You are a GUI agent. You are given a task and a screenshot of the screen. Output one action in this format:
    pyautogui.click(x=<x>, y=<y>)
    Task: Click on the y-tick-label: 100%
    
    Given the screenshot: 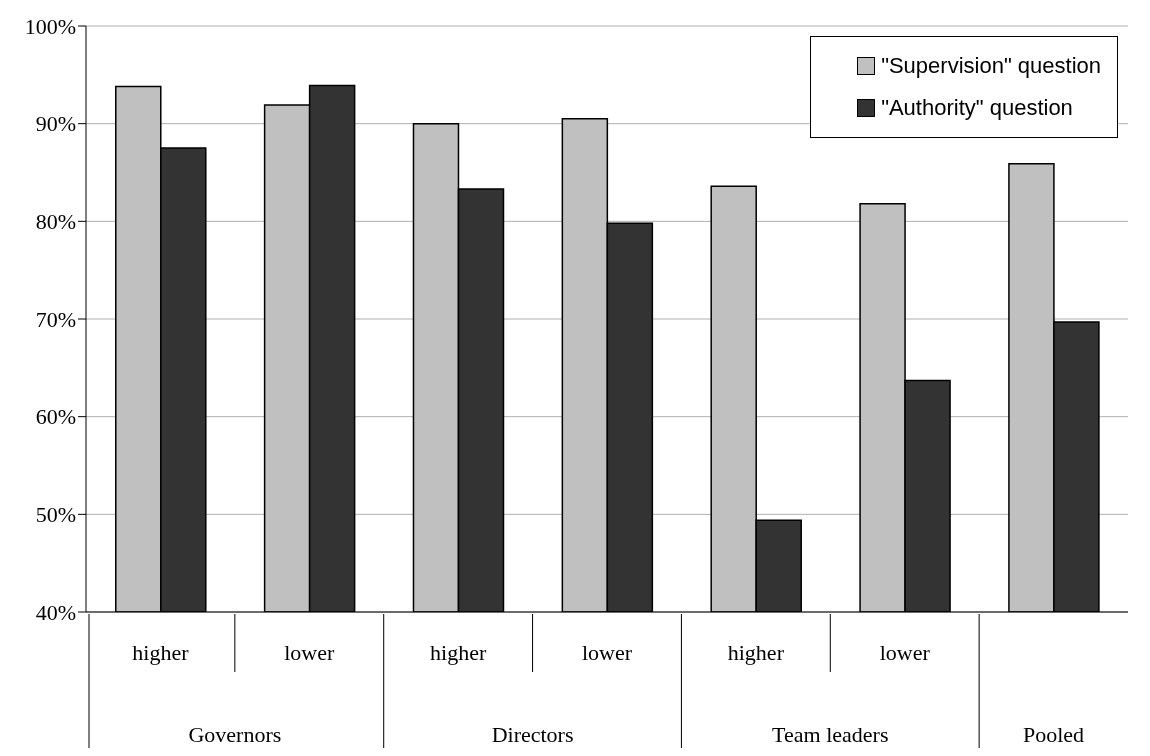 What is the action you would take?
    pyautogui.click(x=50, y=26)
    